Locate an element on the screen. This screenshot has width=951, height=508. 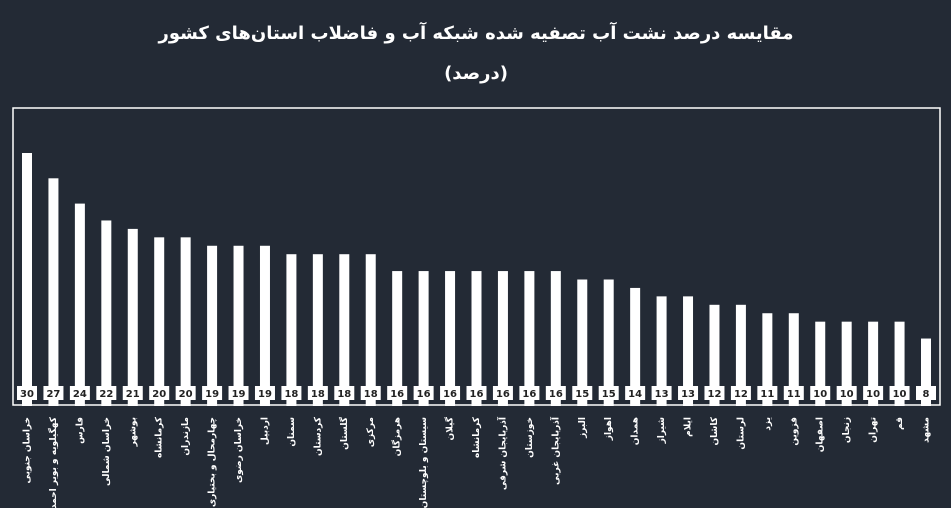
value-label: 15 is located at coordinates (609, 394).